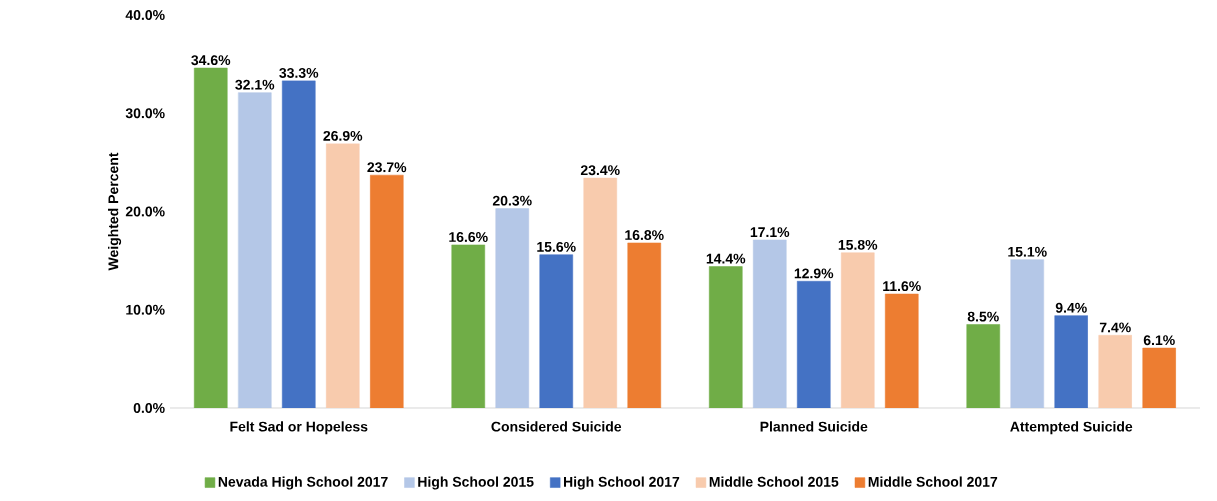 The height and width of the screenshot is (501, 1217). What do you see at coordinates (644, 235) in the screenshot?
I see `data-label: 16.8%` at bounding box center [644, 235].